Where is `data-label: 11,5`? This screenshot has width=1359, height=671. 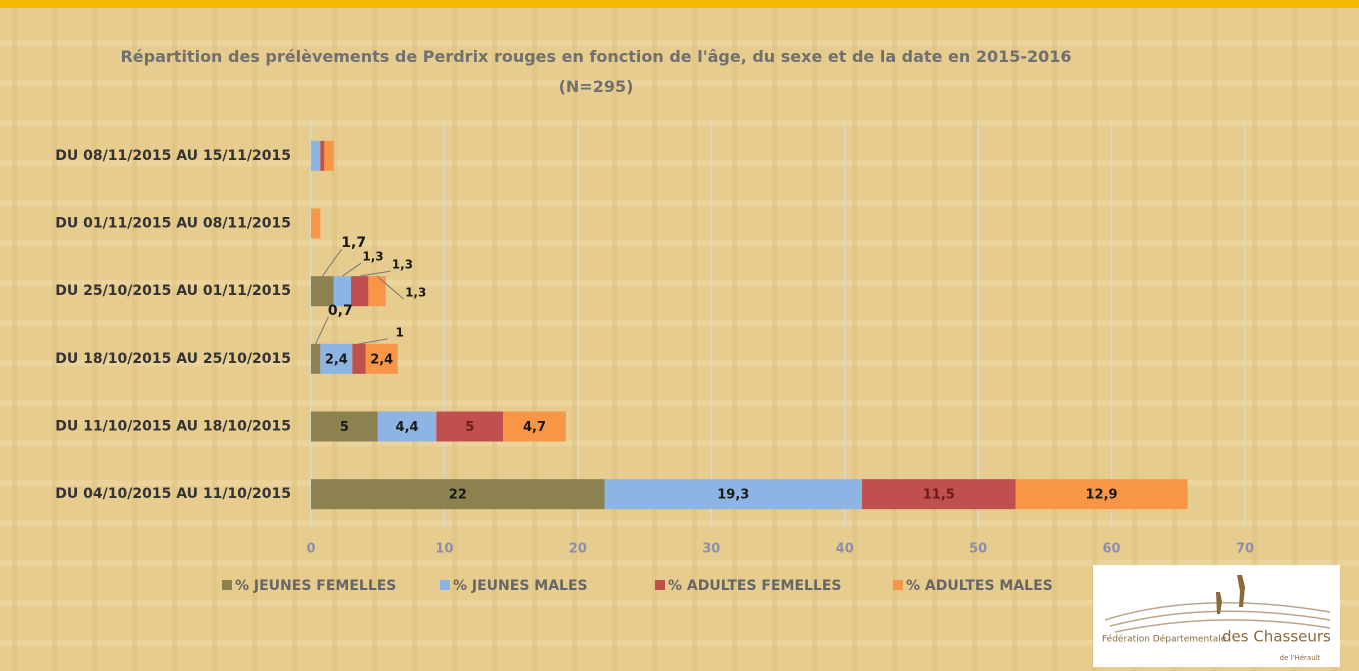
data-label: 11,5 is located at coordinates (939, 495).